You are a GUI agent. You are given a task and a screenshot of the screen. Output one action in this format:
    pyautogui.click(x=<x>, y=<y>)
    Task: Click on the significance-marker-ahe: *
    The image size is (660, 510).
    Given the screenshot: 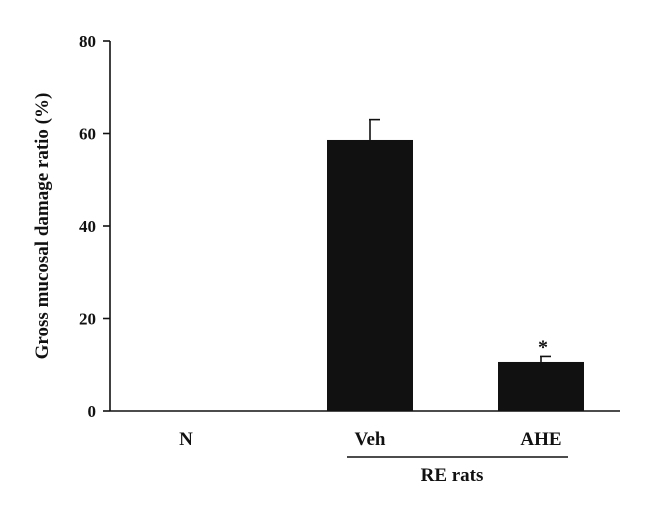 What is the action you would take?
    pyautogui.click(x=543, y=347)
    